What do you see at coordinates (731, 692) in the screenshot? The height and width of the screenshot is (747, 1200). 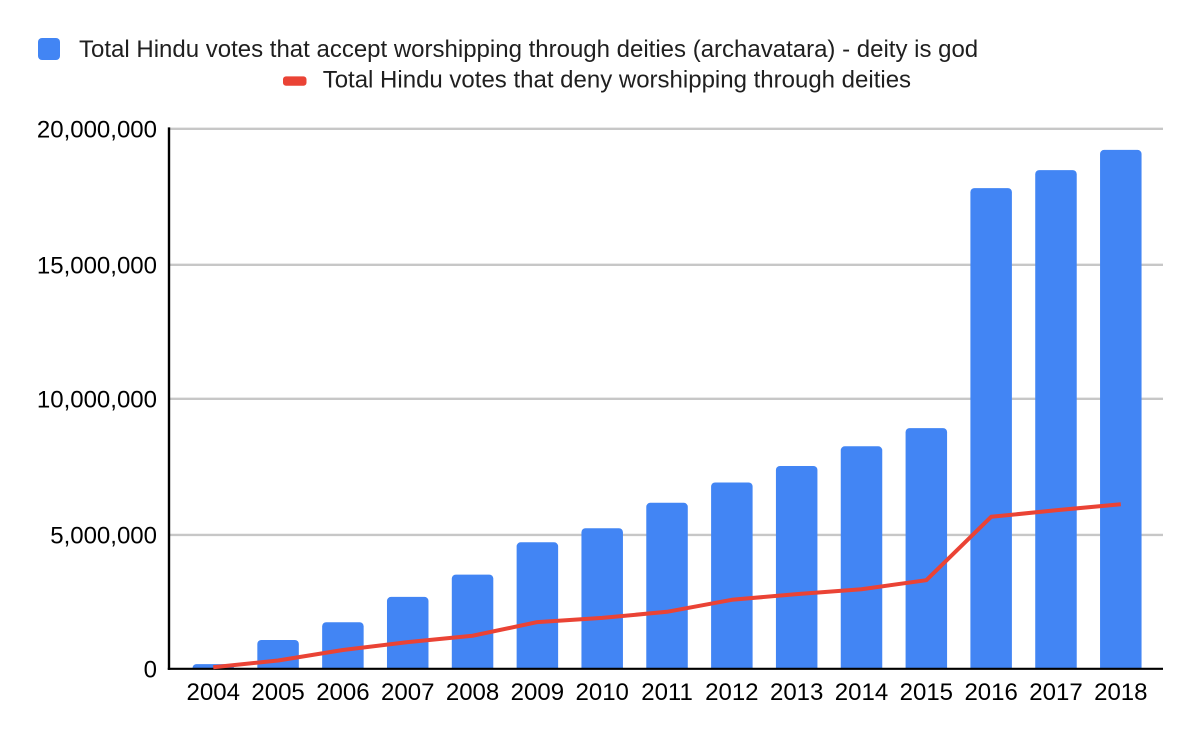 I see `svg-text: 2012` at bounding box center [731, 692].